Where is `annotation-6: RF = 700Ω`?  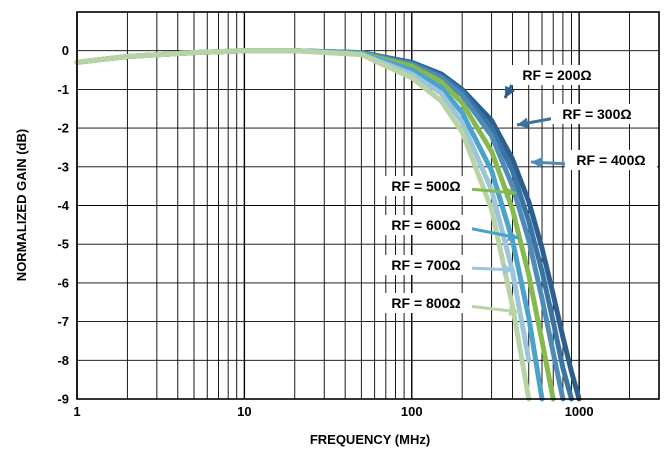
annotation-6: RF = 700Ω is located at coordinates (447, 265).